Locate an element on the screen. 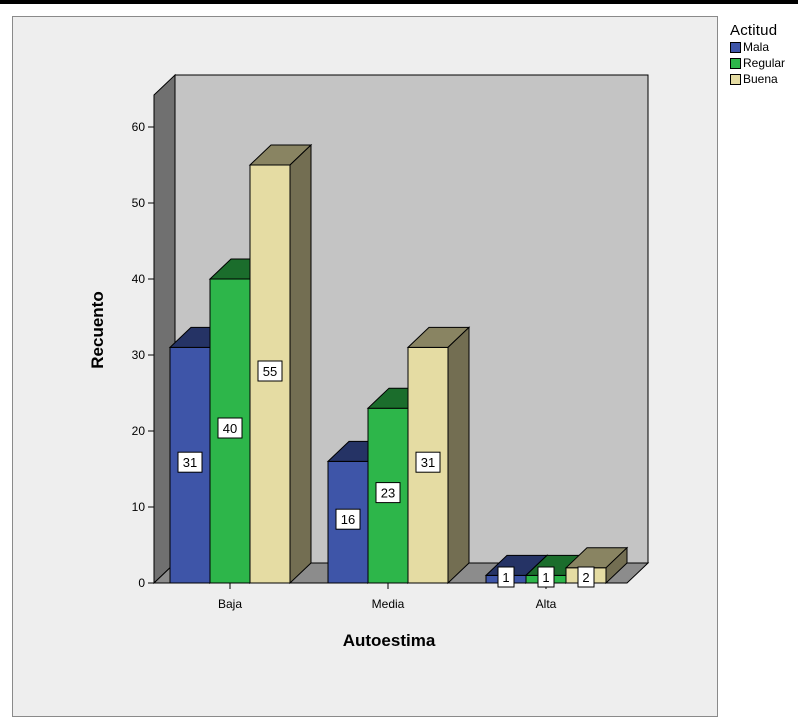  y-tick-label: 60 is located at coordinates (139, 127).